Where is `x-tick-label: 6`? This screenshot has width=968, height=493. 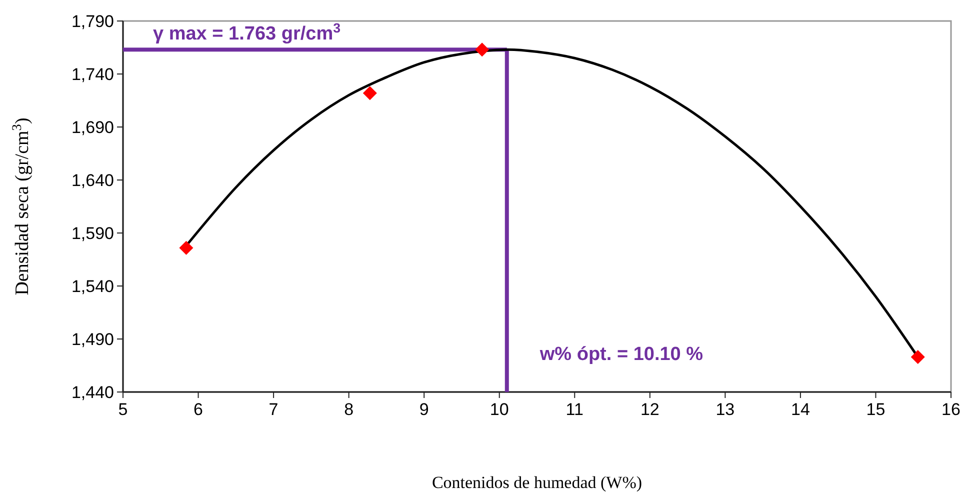
x-tick-label: 6 is located at coordinates (199, 409).